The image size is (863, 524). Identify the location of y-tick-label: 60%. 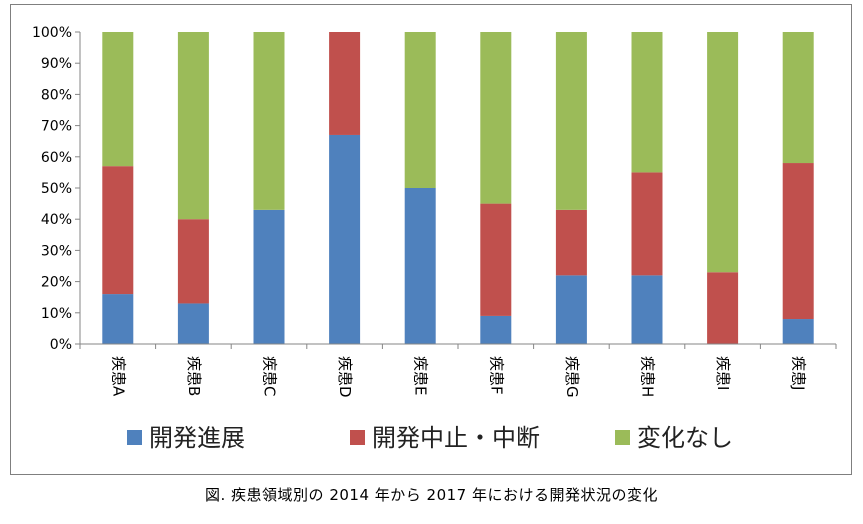
(56, 158).